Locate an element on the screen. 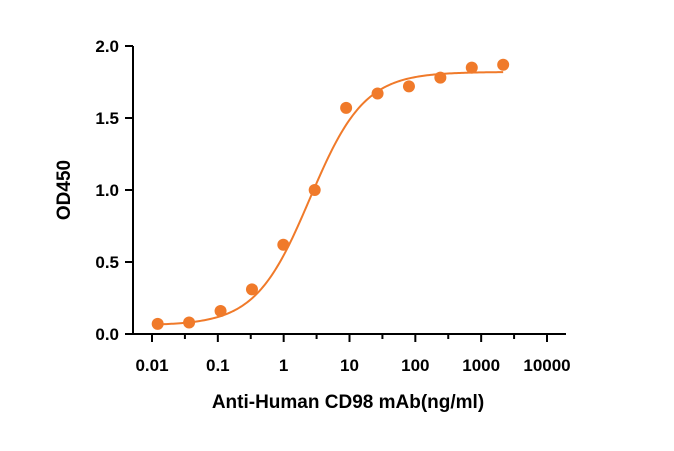  y-tick-label: 0.5 is located at coordinates (107, 262).